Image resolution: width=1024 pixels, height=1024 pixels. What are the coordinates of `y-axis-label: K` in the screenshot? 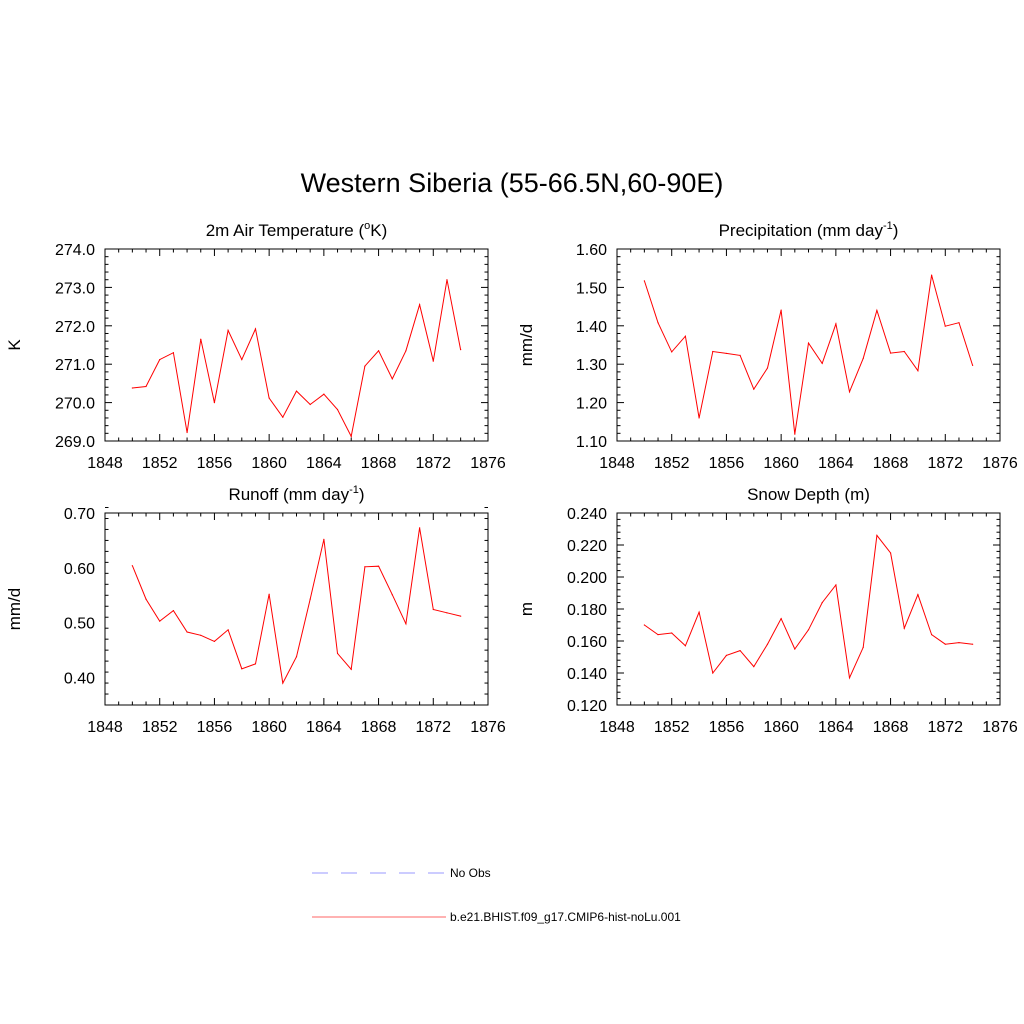 It's located at (14, 345).